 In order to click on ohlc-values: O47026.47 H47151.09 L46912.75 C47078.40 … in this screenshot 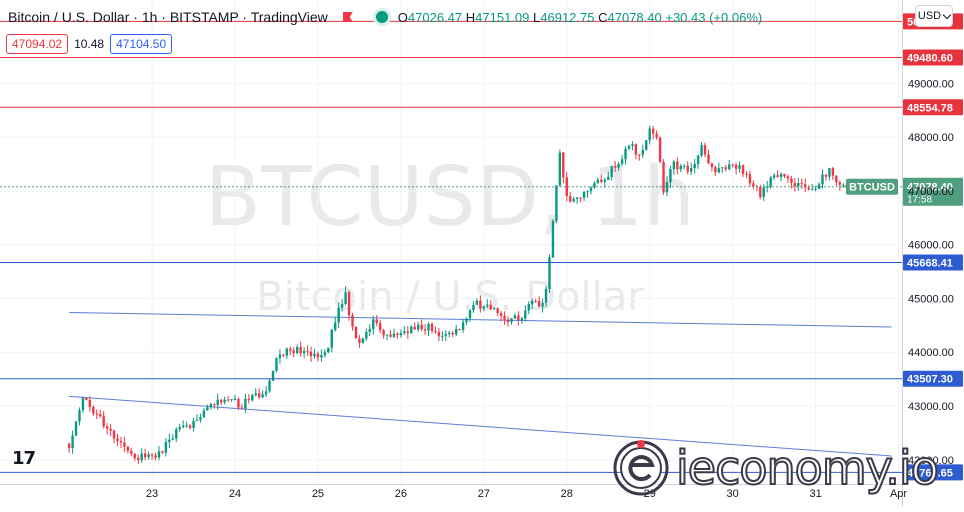, I will do `click(580, 17)`.